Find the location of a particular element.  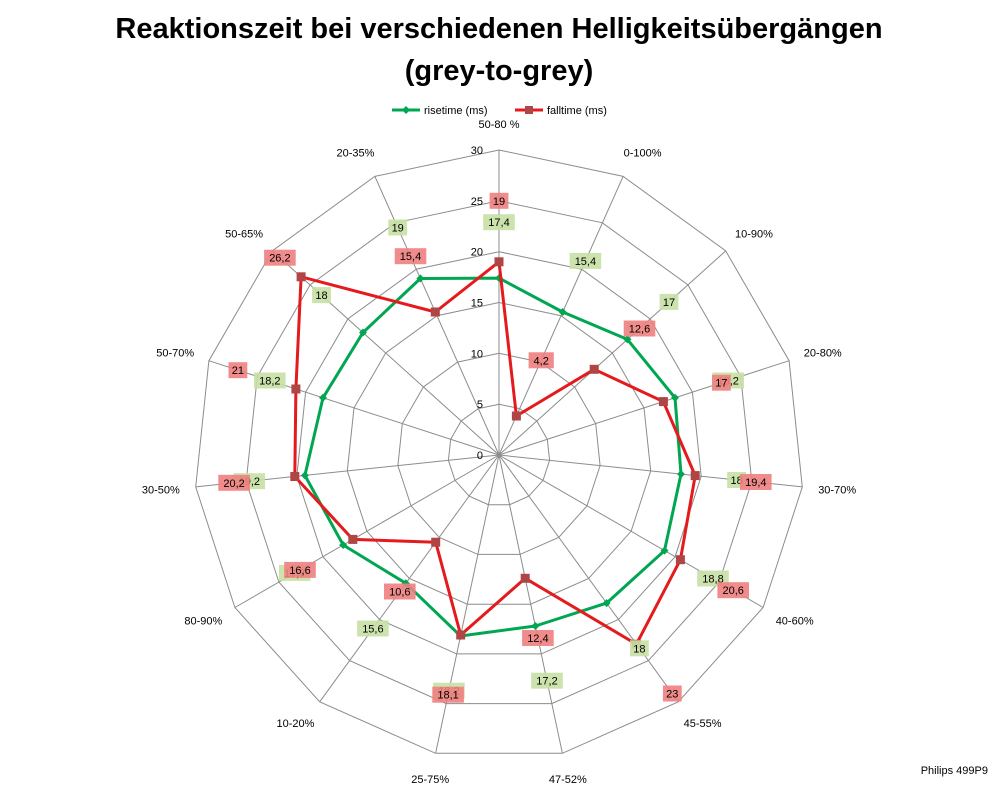

category-label: 20-35% is located at coordinates (355, 154).